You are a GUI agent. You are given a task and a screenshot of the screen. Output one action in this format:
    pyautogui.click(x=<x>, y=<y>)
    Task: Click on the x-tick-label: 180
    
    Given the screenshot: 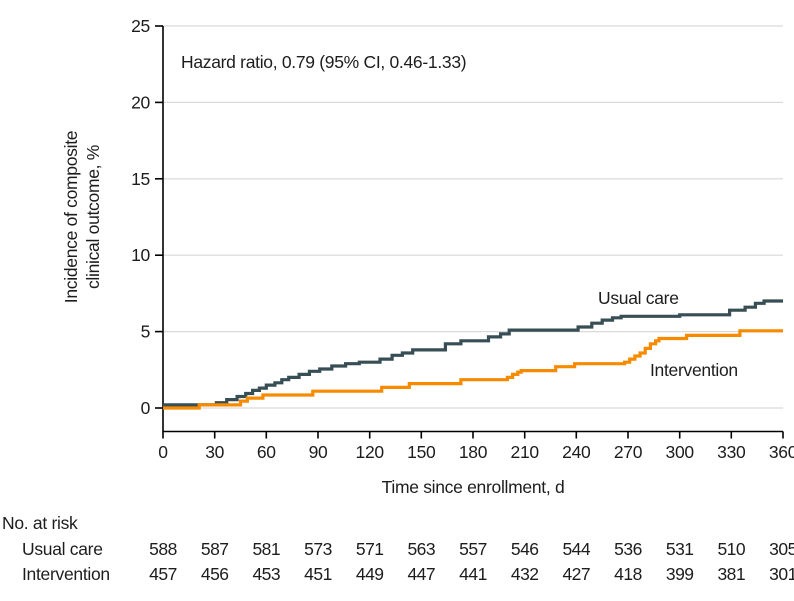 What is the action you would take?
    pyautogui.click(x=473, y=452)
    